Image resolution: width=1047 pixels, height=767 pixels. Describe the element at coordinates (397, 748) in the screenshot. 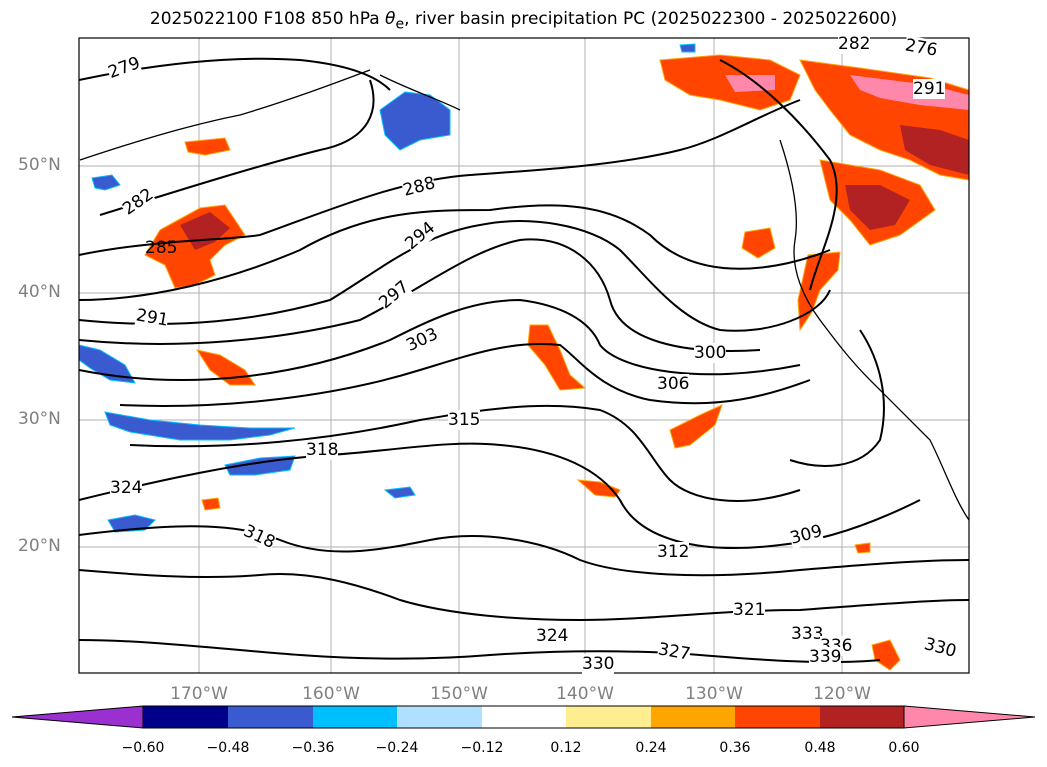

I see `colorbar-tick-label: −0.24` at that location.